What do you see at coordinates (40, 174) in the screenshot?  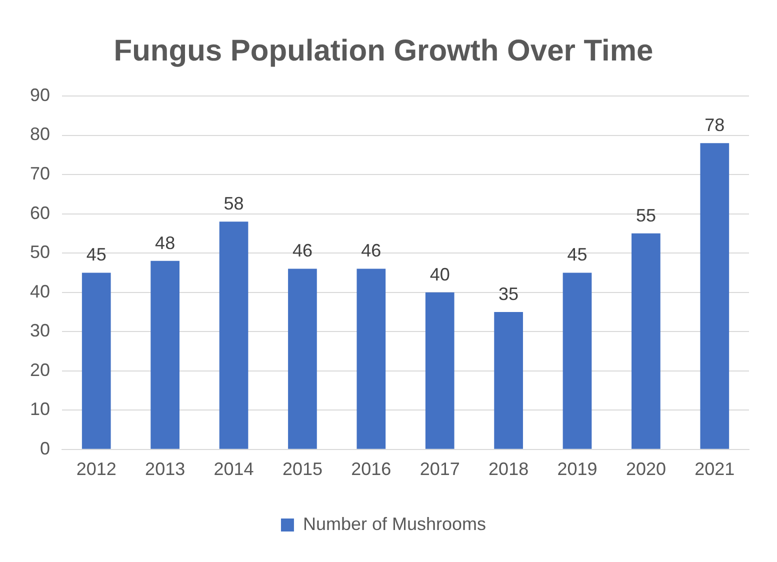 I see `y-tick-label: 70` at bounding box center [40, 174].